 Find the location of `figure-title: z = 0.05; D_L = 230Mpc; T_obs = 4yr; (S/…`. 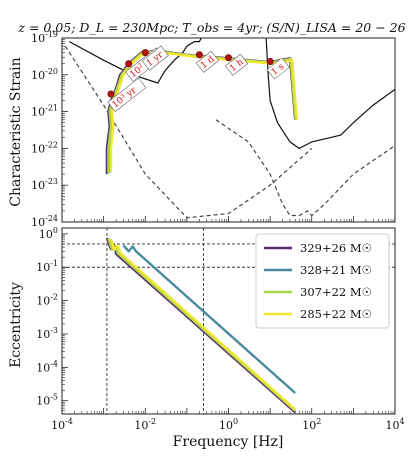

figure-title: z = 0.05; D_L = 230Mpc; T_obs = 4yr; (S/… is located at coordinates (211, 27).